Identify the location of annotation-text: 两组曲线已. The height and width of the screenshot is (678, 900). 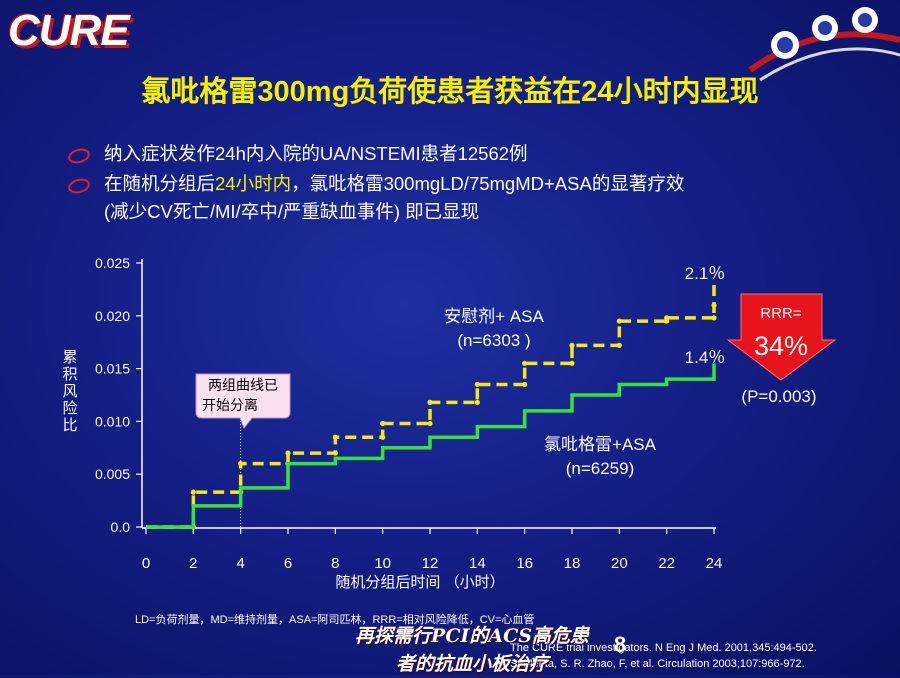
(243, 385).